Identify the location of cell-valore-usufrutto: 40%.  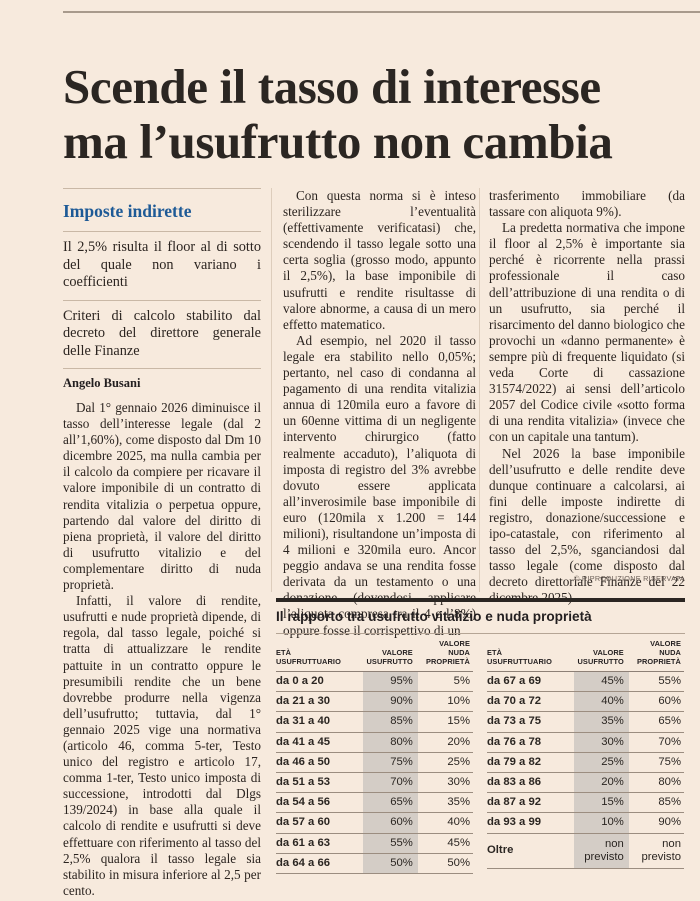
(601, 702).